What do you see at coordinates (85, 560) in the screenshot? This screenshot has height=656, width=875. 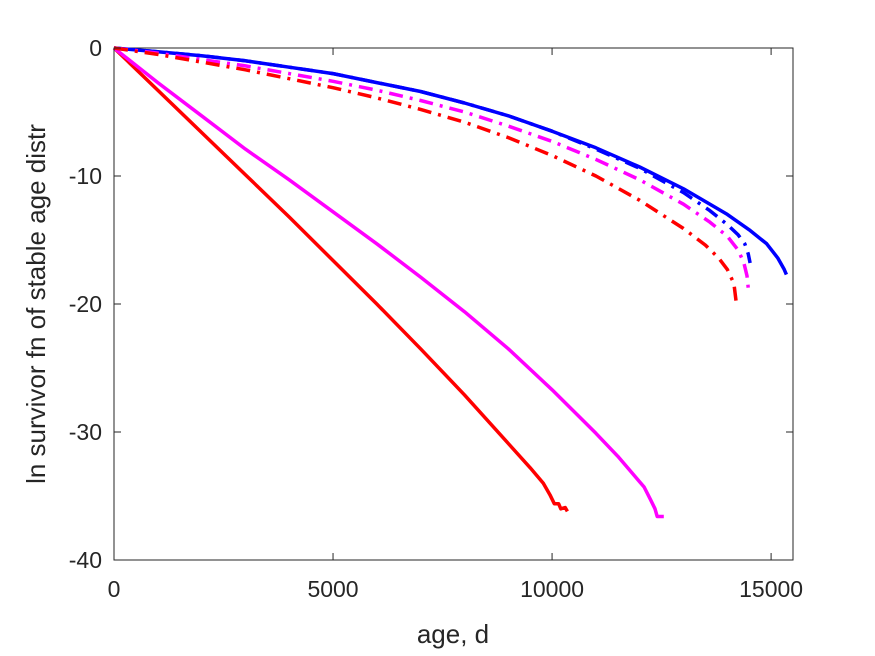 I see `y-tick-label: -40` at bounding box center [85, 560].